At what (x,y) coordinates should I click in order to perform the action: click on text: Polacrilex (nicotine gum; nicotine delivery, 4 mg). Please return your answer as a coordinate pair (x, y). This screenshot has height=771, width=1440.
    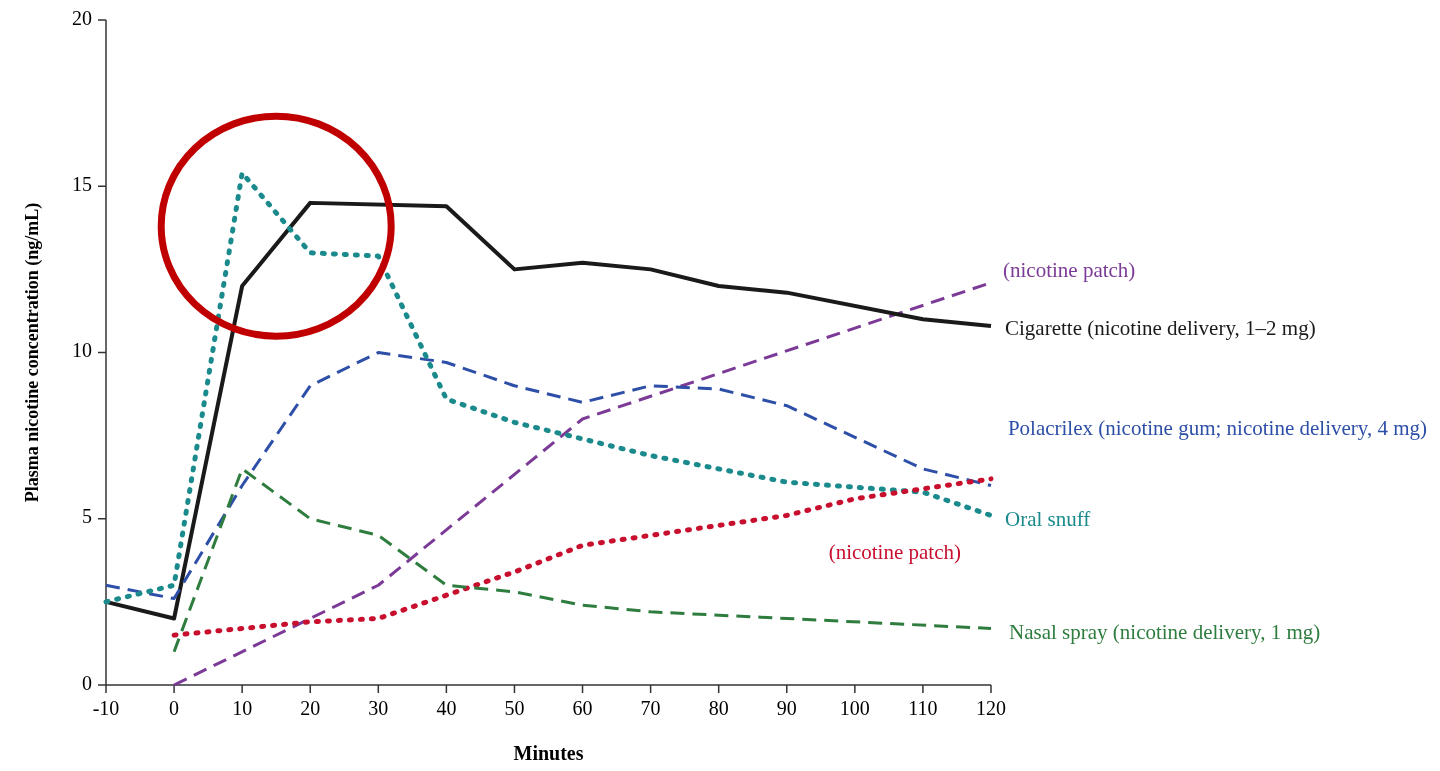
    Looking at the image, I should click on (1217, 428).